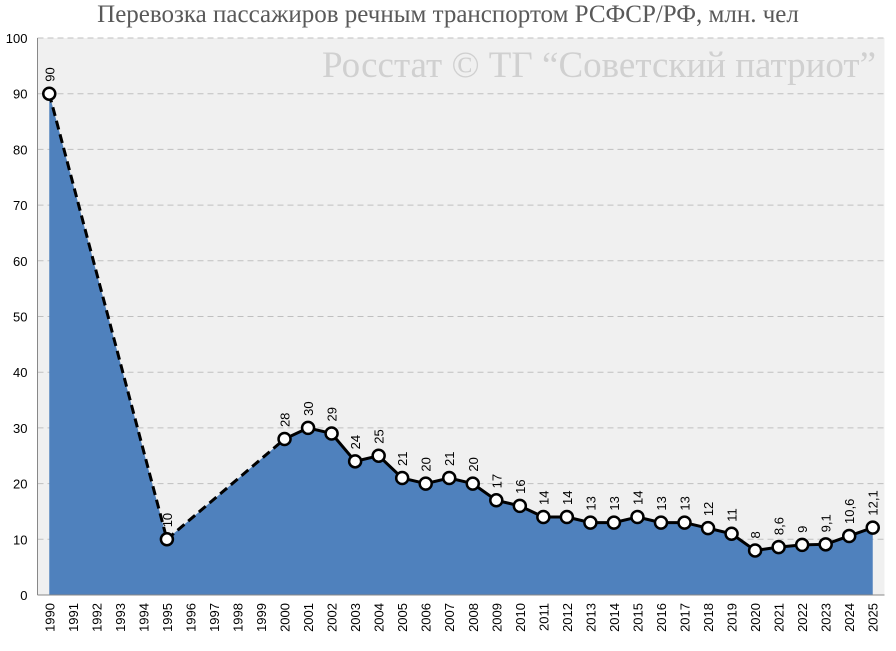 This screenshot has width=896, height=651. Describe the element at coordinates (732, 617) in the screenshot. I see `x-tick-label: 2019` at that location.